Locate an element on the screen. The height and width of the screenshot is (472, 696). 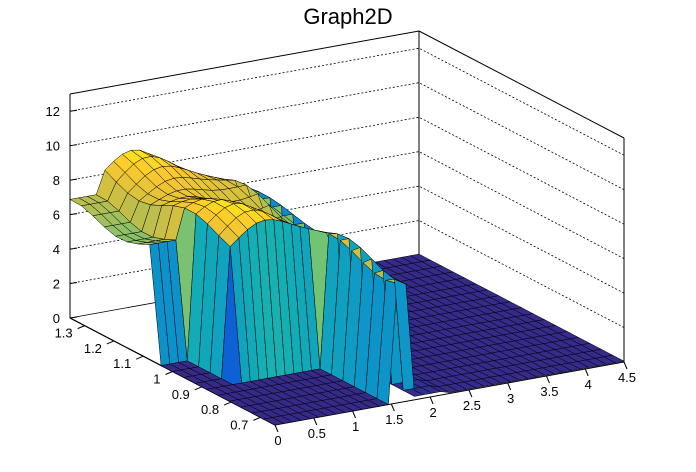
y-tick-label-0.8: 0.8 is located at coordinates (210, 409).